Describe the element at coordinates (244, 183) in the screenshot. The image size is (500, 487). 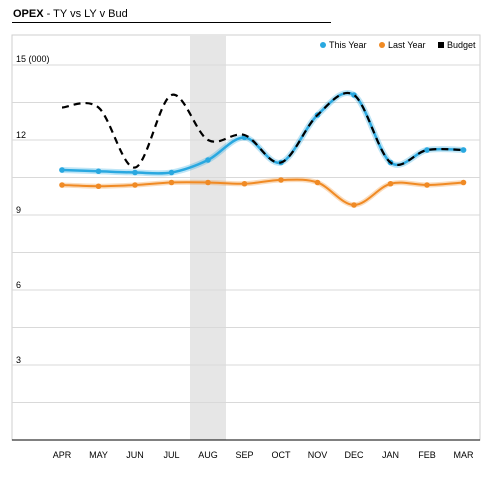
I see `series-last-year-point-sep` at that location.